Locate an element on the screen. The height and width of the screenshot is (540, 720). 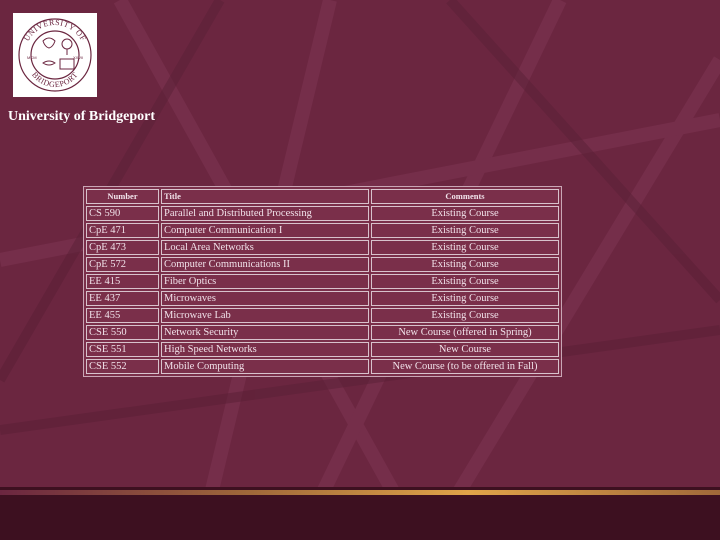
header-number: Number is located at coordinates (122, 196).